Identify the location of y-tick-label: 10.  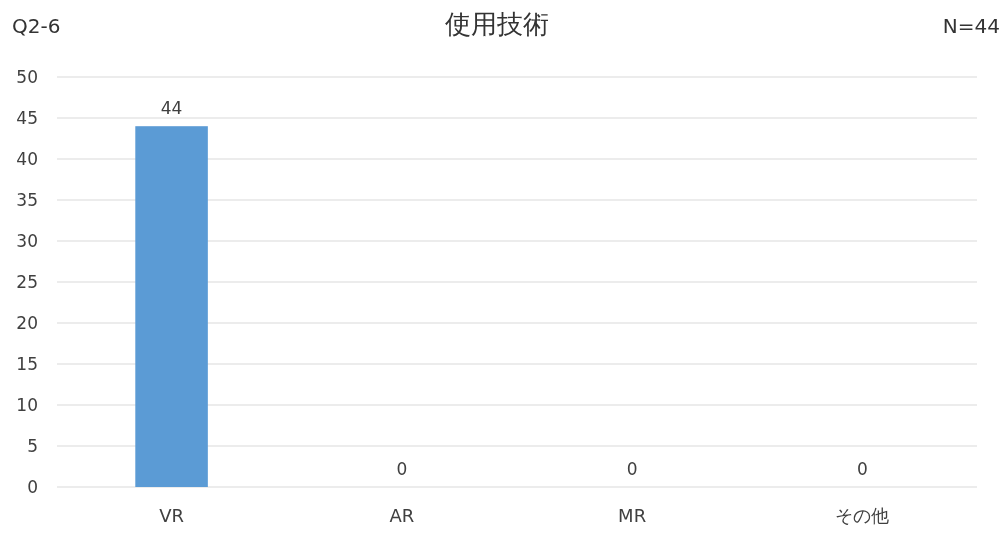
(27, 404).